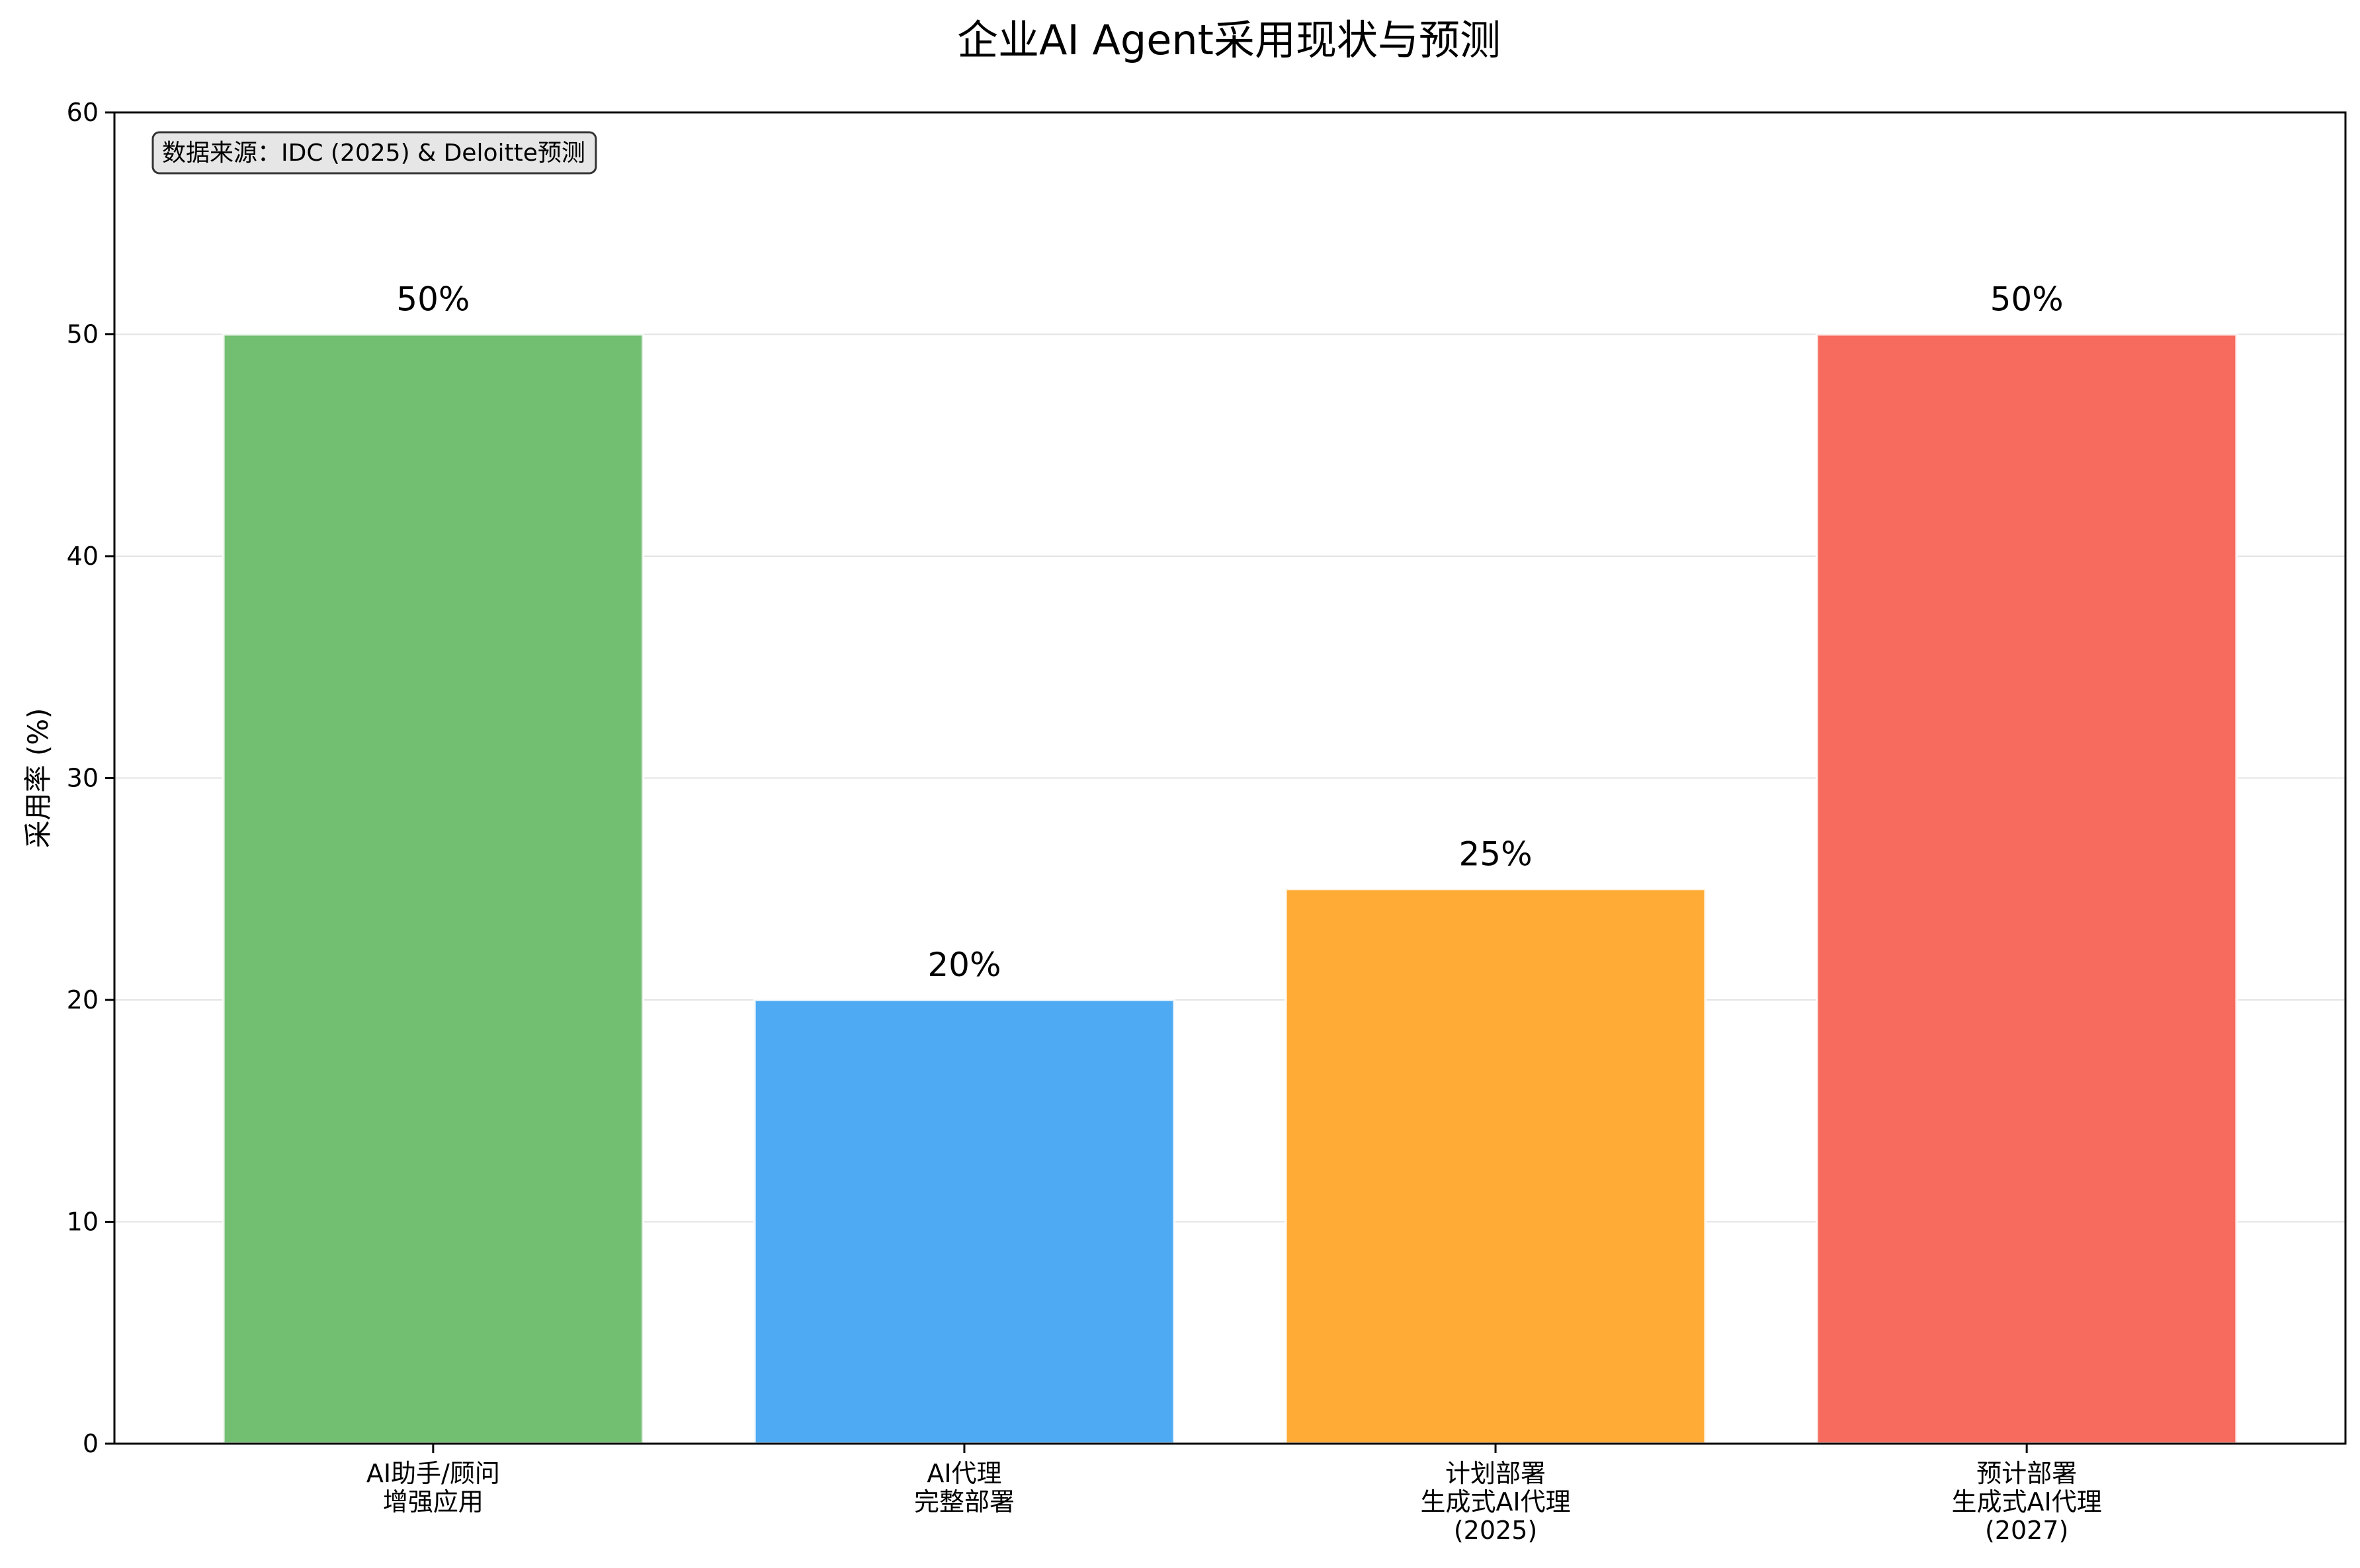 Image resolution: width=2360 pixels, height=1568 pixels. Describe the element at coordinates (91, 1443) in the screenshot. I see `y-tick-label: 0` at that location.